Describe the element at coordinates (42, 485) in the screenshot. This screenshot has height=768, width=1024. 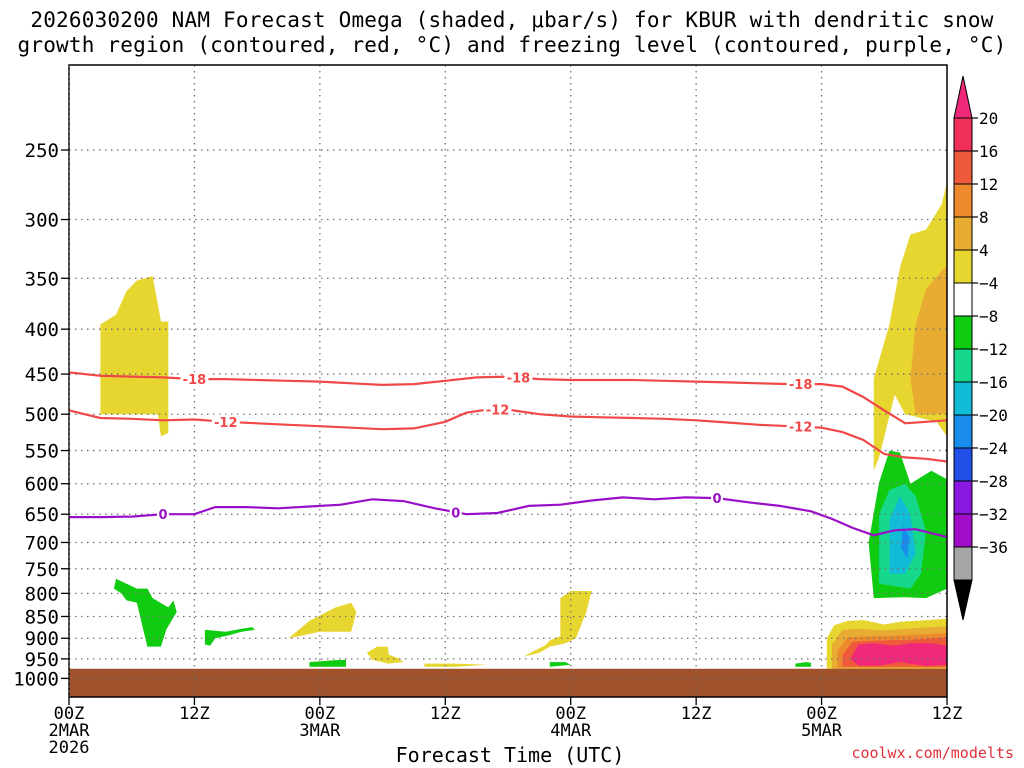
I see `y-tick-label-600: 600` at that location.